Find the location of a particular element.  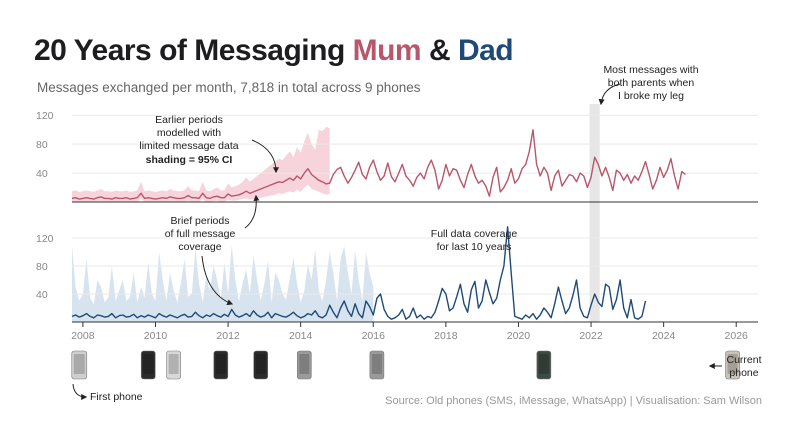

arrow-brief-up is located at coordinates (252, 211).